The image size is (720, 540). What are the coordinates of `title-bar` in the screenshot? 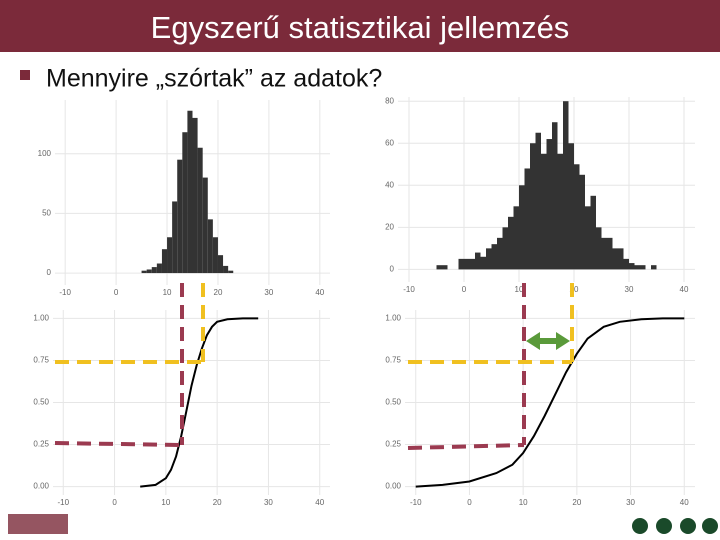 It's located at (360, 26).